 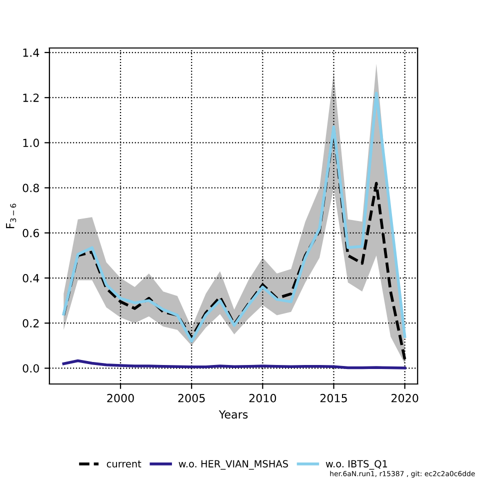 What do you see at coordinates (191, 398) in the screenshot?
I see `x-tick-label: 2005` at bounding box center [191, 398].